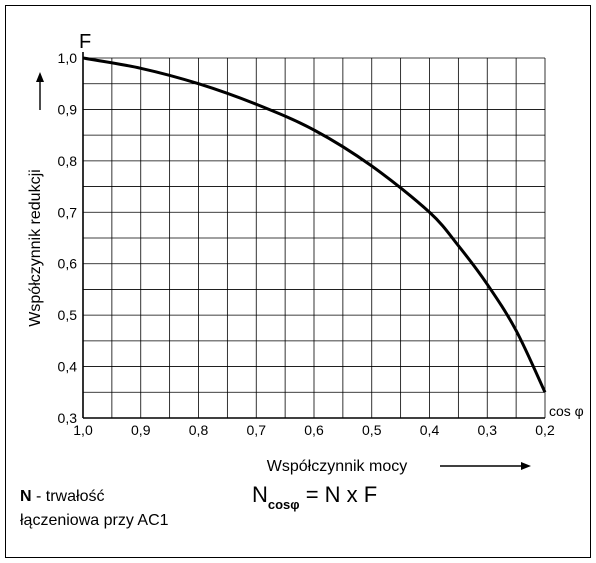 The width and height of the screenshot is (596, 563). I want to click on y-tick-label: 0,8, so click(68, 161).